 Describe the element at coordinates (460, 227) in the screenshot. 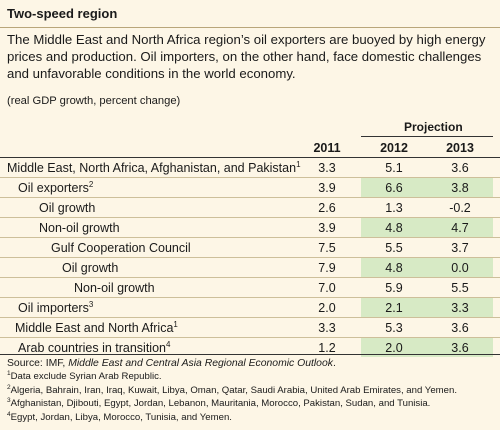

I see `cell-2013: 4.7` at that location.